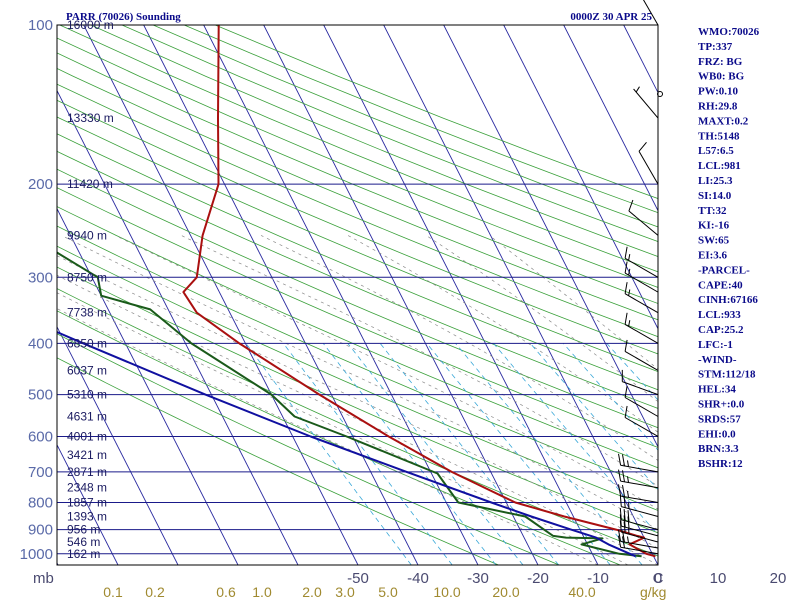 The image size is (800, 600). I want to click on mixing-ratio-tick-label: 0.2, so click(155, 592).